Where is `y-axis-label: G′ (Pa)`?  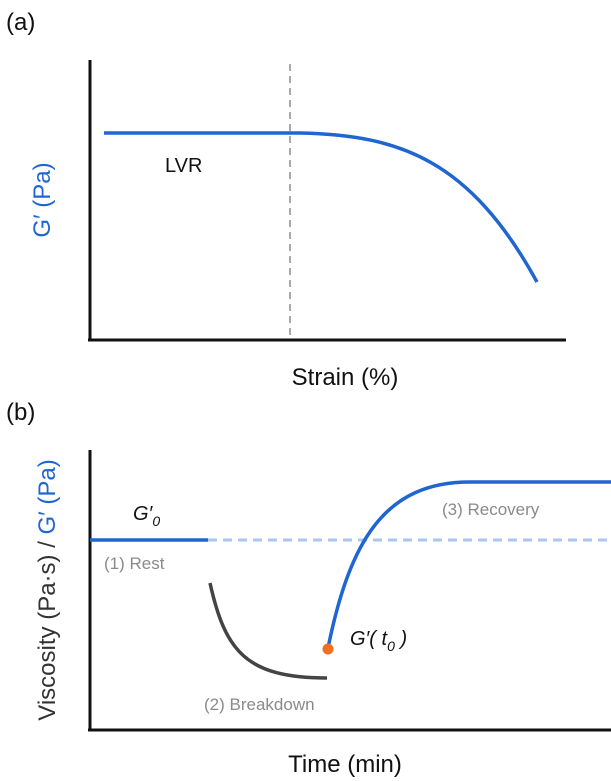 y-axis-label: G′ (Pa) is located at coordinates (42, 199).